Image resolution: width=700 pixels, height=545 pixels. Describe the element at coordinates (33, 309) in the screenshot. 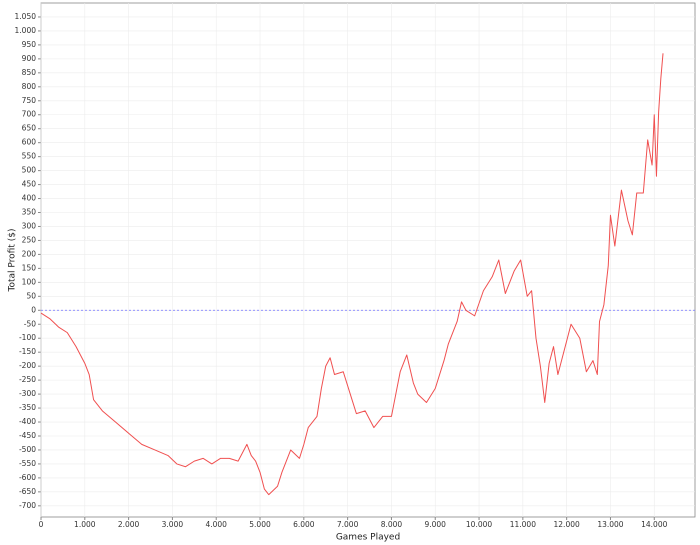

I see `y-tick-label: 0` at that location.